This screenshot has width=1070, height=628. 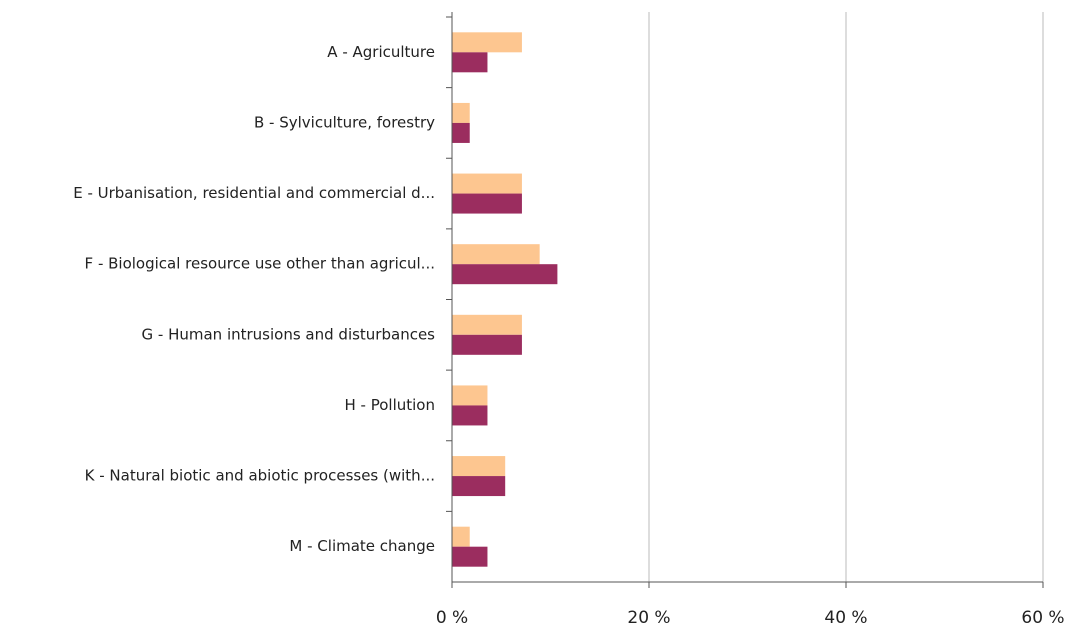 What do you see at coordinates (362, 546) in the screenshot?
I see `y-tick-label: M - Climate change` at bounding box center [362, 546].